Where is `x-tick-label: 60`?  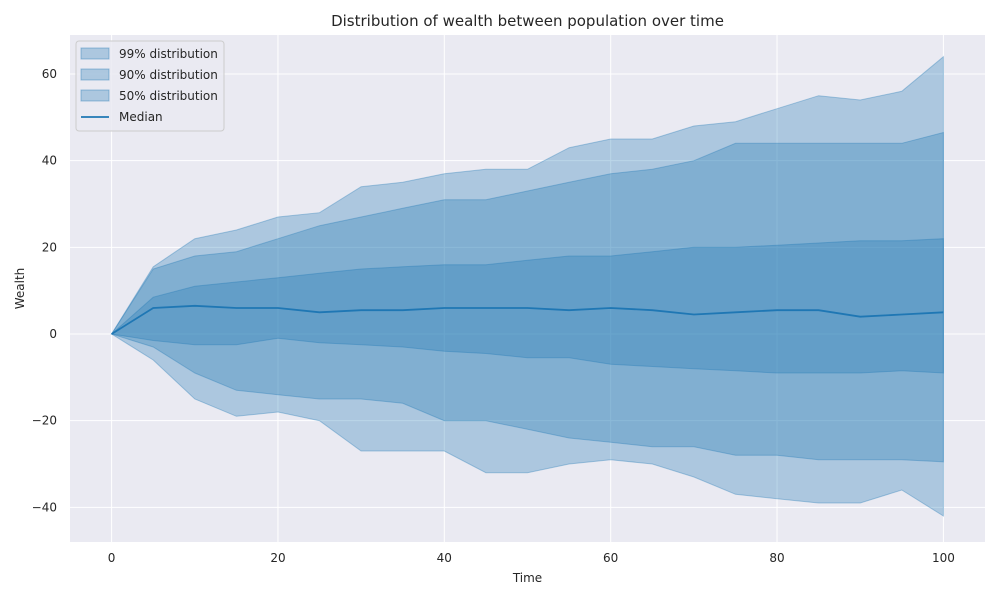 x-tick-label: 60 is located at coordinates (610, 558).